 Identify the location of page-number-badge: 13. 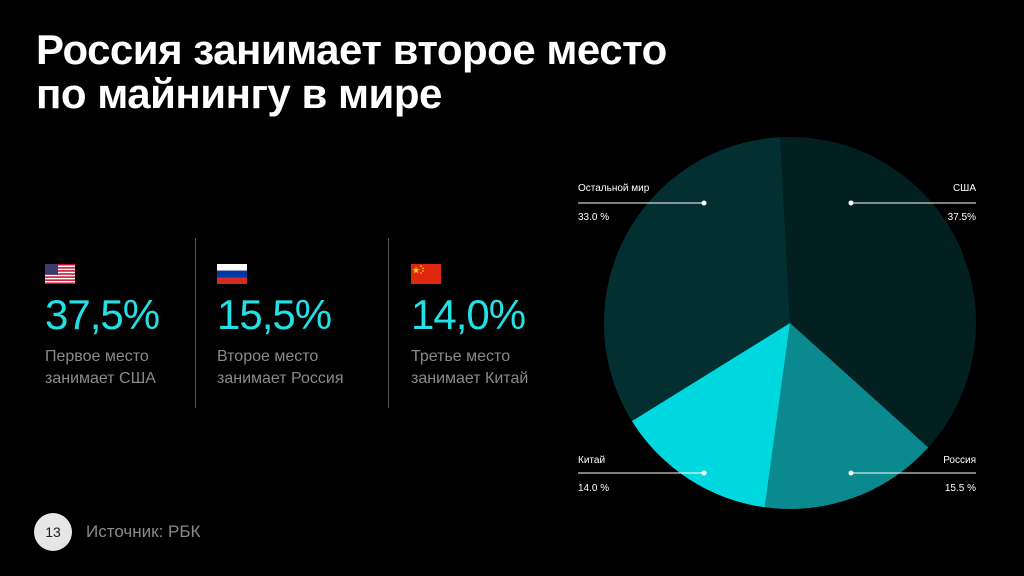
(53, 532).